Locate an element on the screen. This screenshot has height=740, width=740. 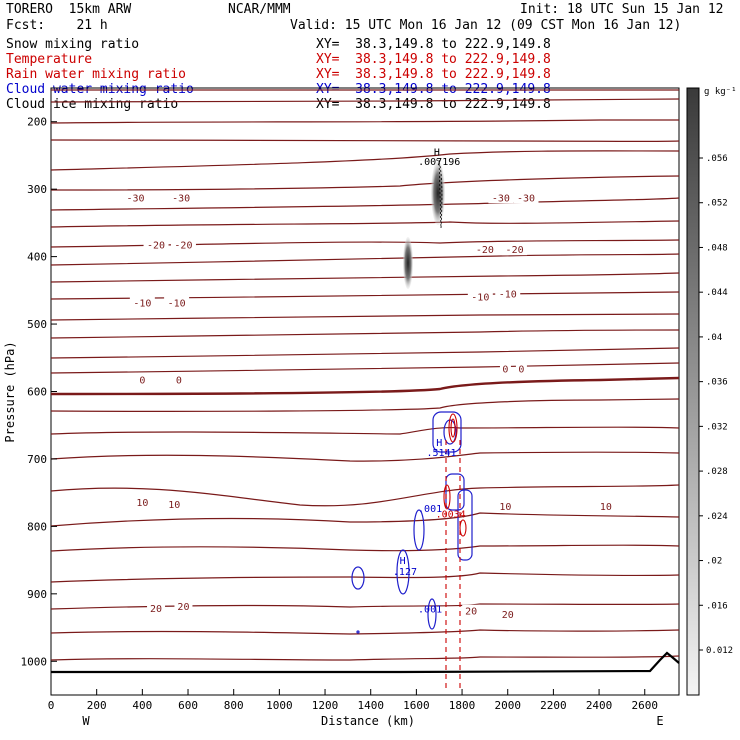
colorbar-unit: g kg⁻¹ is located at coordinates (720, 92).